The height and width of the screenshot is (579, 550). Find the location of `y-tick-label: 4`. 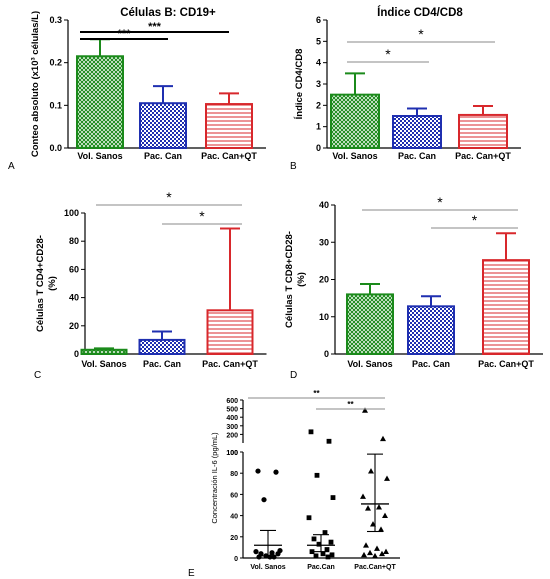

y-tick-label: 4 is located at coordinates (318, 63).